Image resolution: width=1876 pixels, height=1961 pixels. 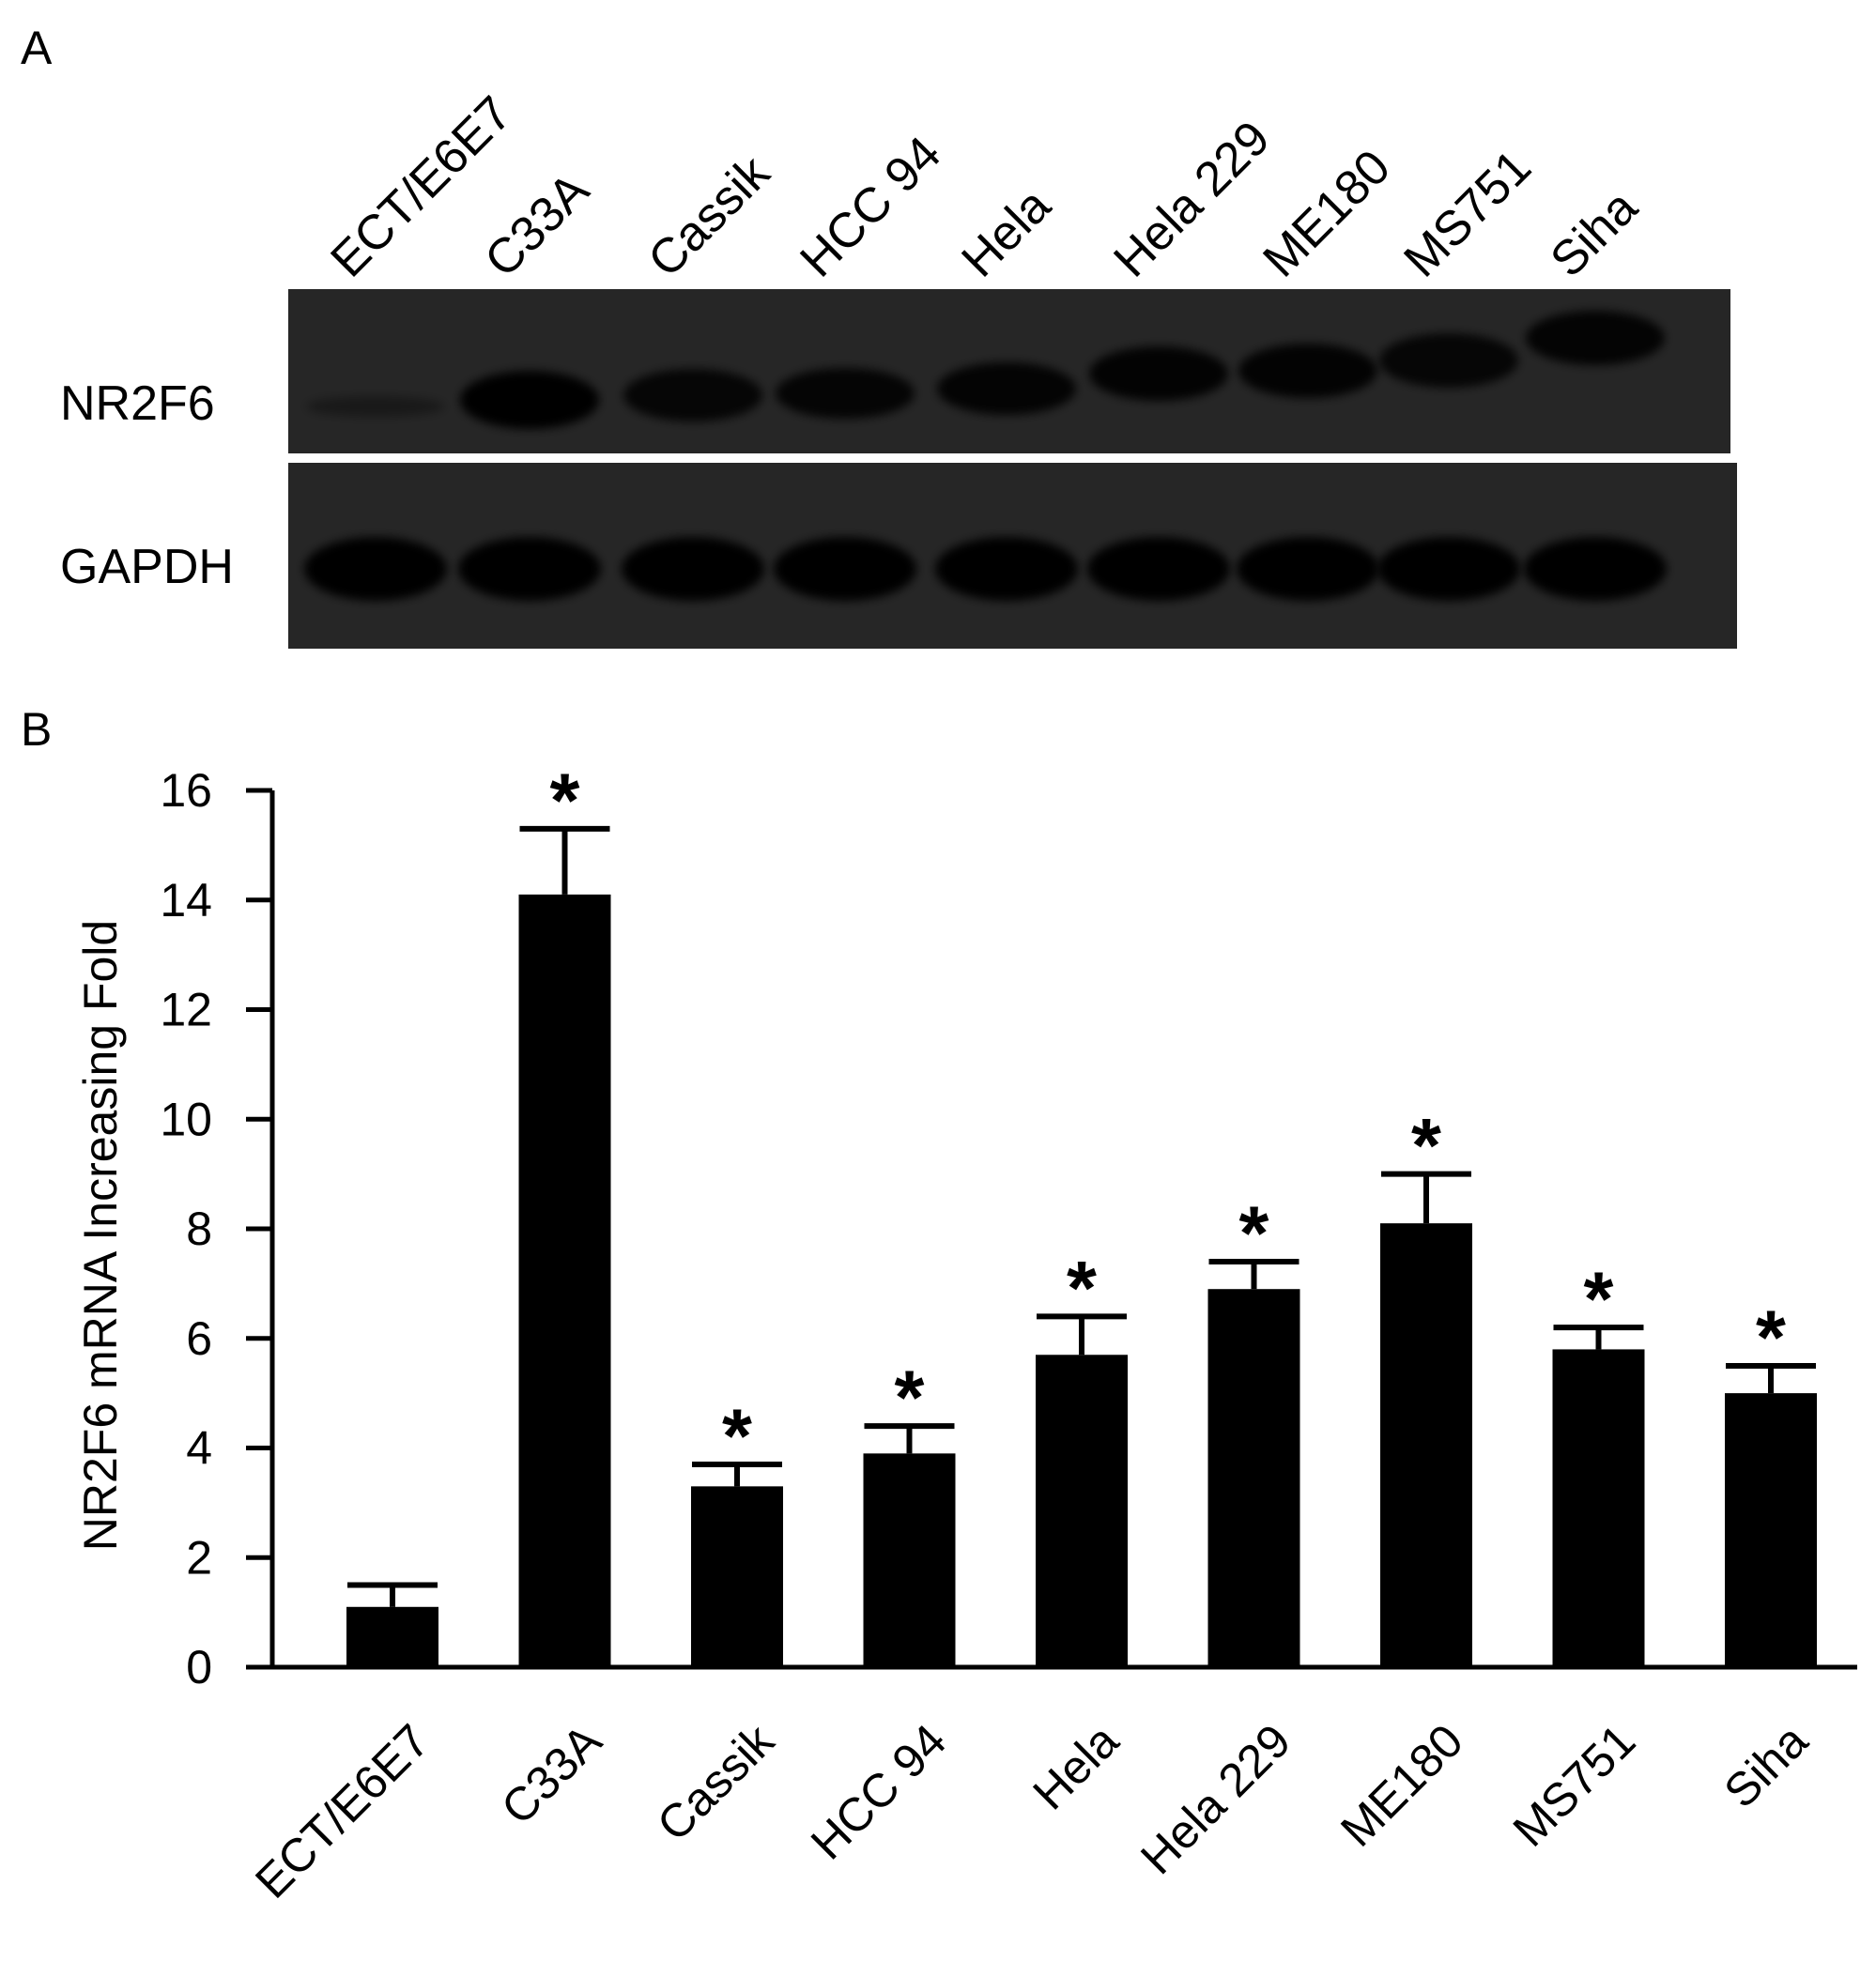 I want to click on y-tick-label: 12, so click(x=186, y=1010).